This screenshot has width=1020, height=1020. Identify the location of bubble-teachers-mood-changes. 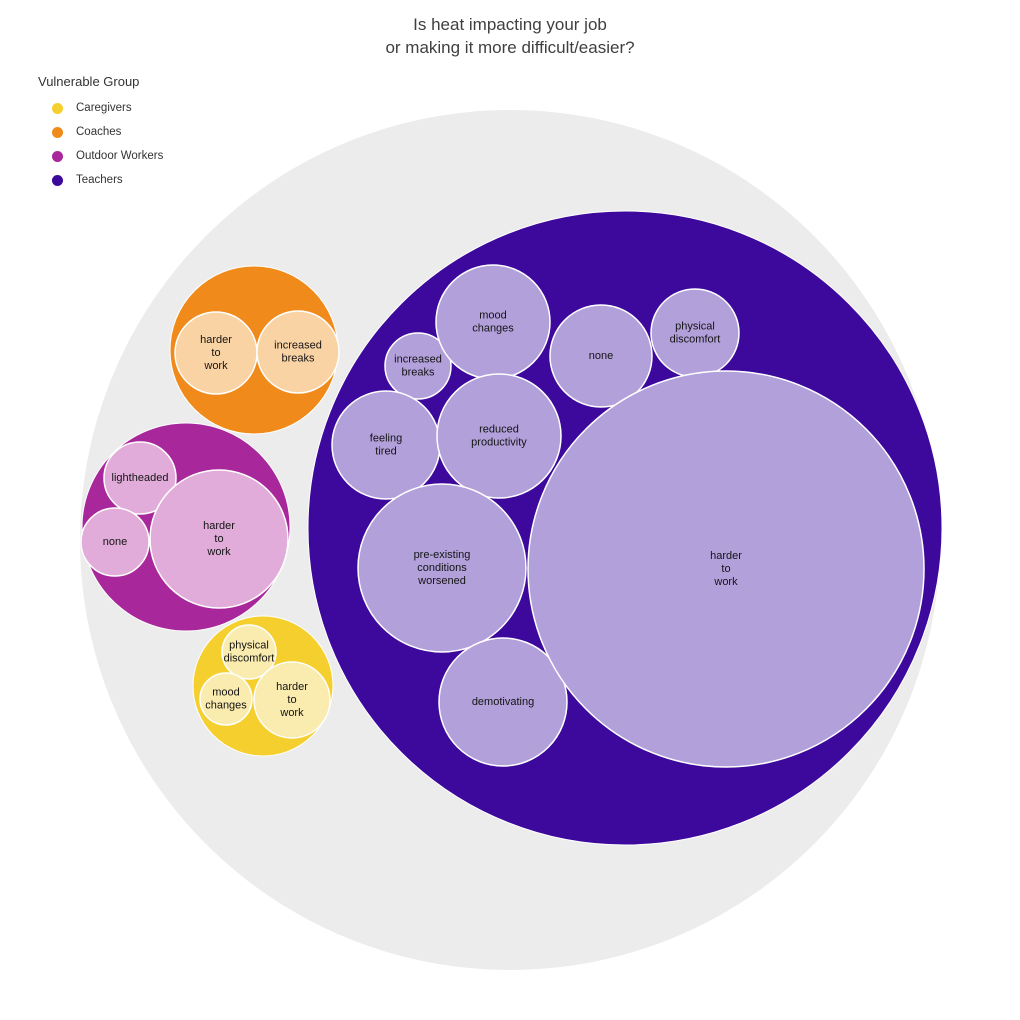
(493, 322).